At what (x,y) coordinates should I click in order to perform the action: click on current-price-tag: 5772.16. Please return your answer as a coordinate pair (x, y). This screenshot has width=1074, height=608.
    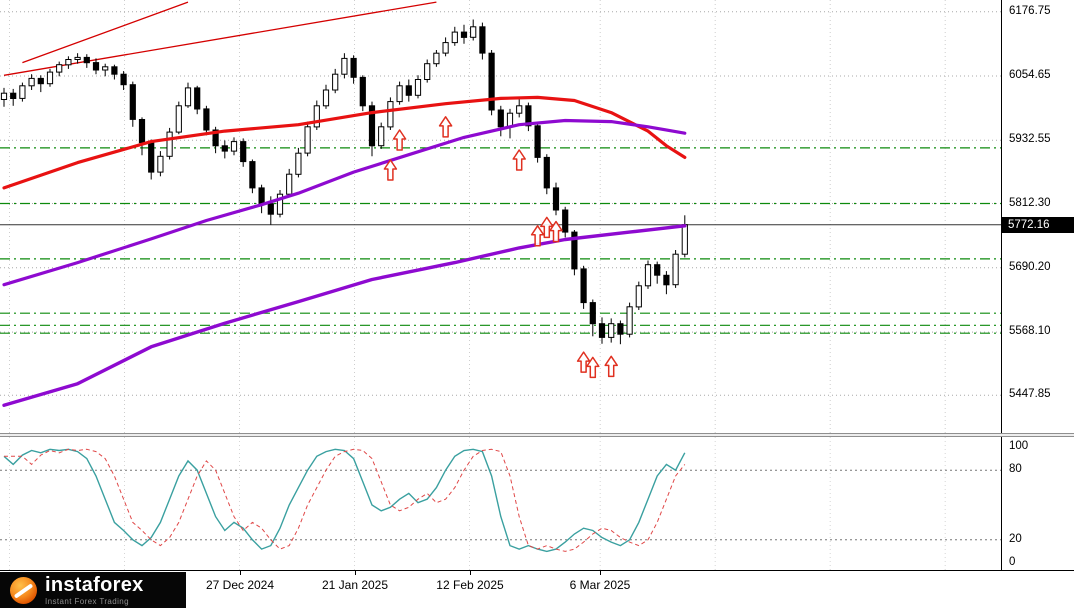
    Looking at the image, I should click on (1037, 225).